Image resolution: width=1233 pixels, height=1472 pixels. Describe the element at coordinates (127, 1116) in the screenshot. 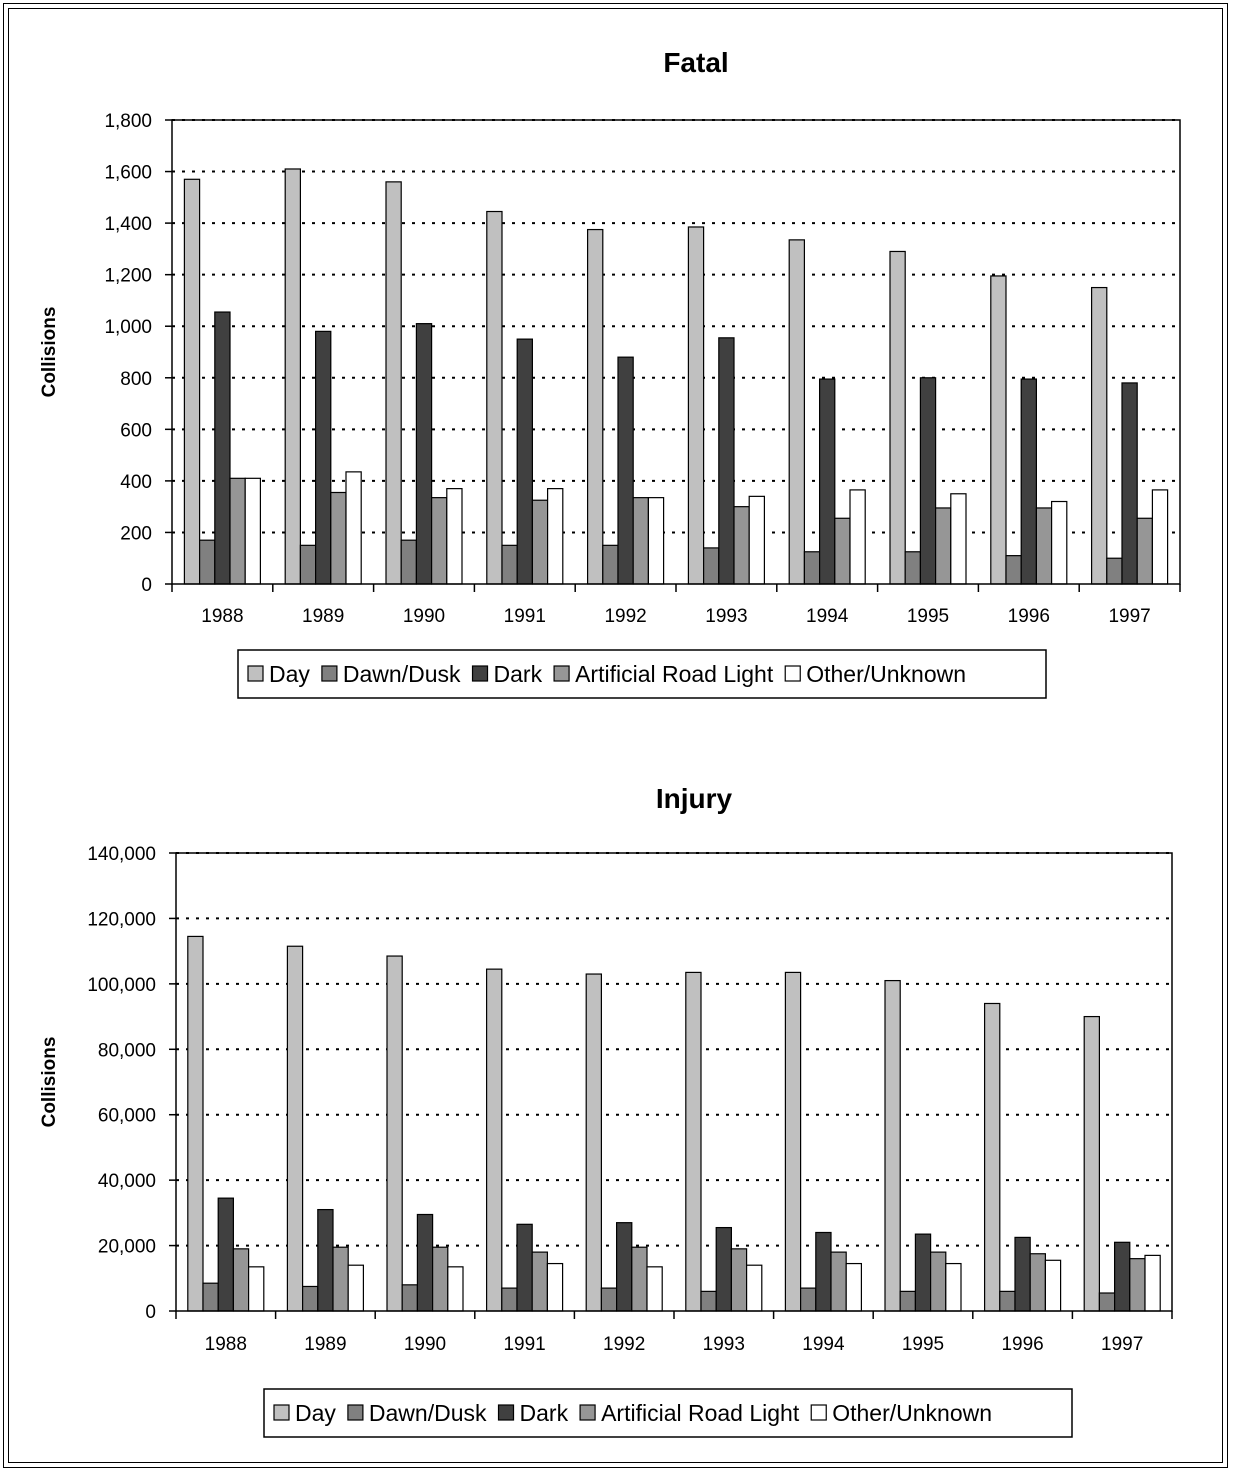

I see `y-tick-label: 60,000` at that location.